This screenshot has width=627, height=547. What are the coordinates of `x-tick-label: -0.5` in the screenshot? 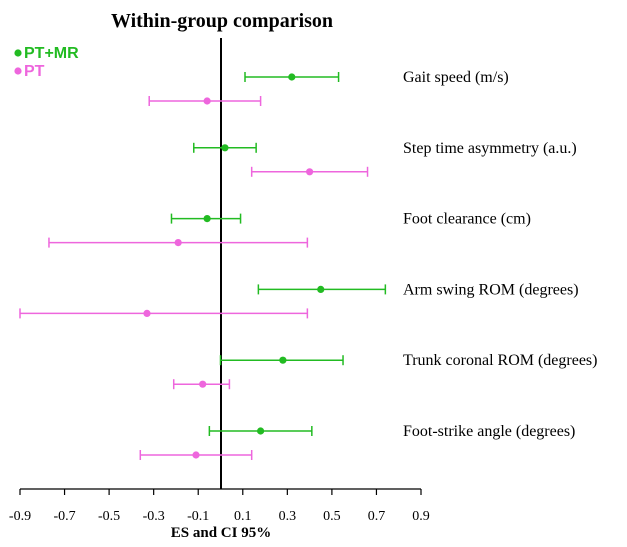 It's located at (109, 516).